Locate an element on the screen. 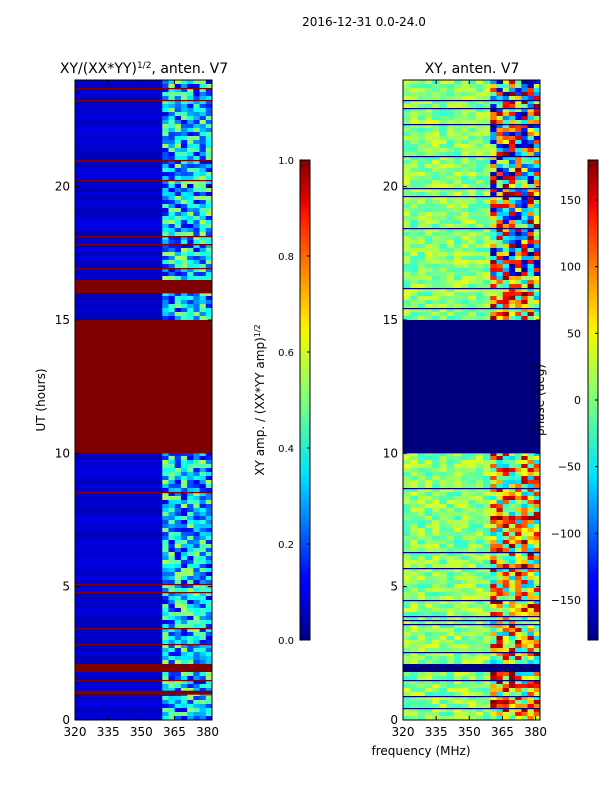 This screenshot has height=800, width=600. y-tick-label: 20 is located at coordinates (62, 187).